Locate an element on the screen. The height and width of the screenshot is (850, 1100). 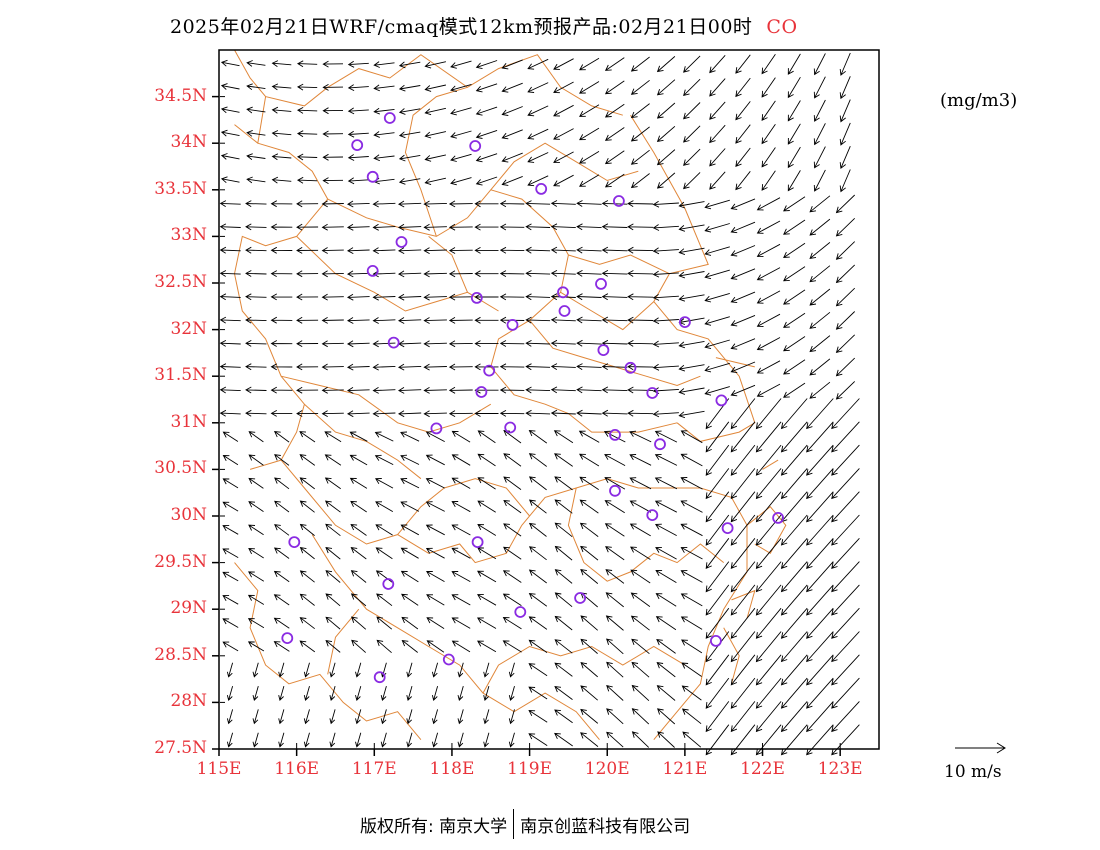
y-tick-label: 27.5N is located at coordinates (180, 748).